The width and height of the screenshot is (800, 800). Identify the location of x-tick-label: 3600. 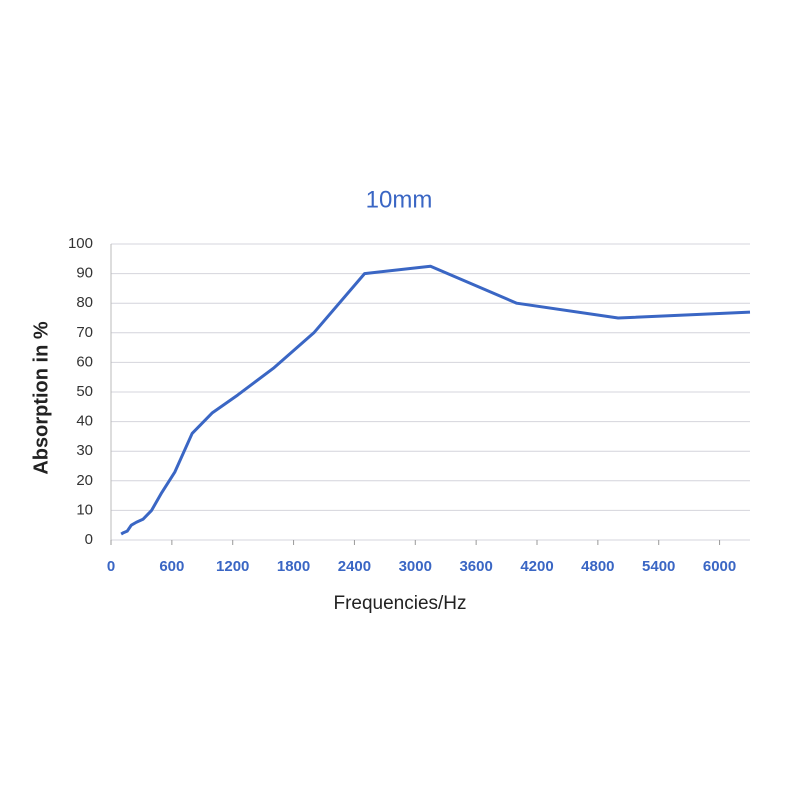
(475, 566).